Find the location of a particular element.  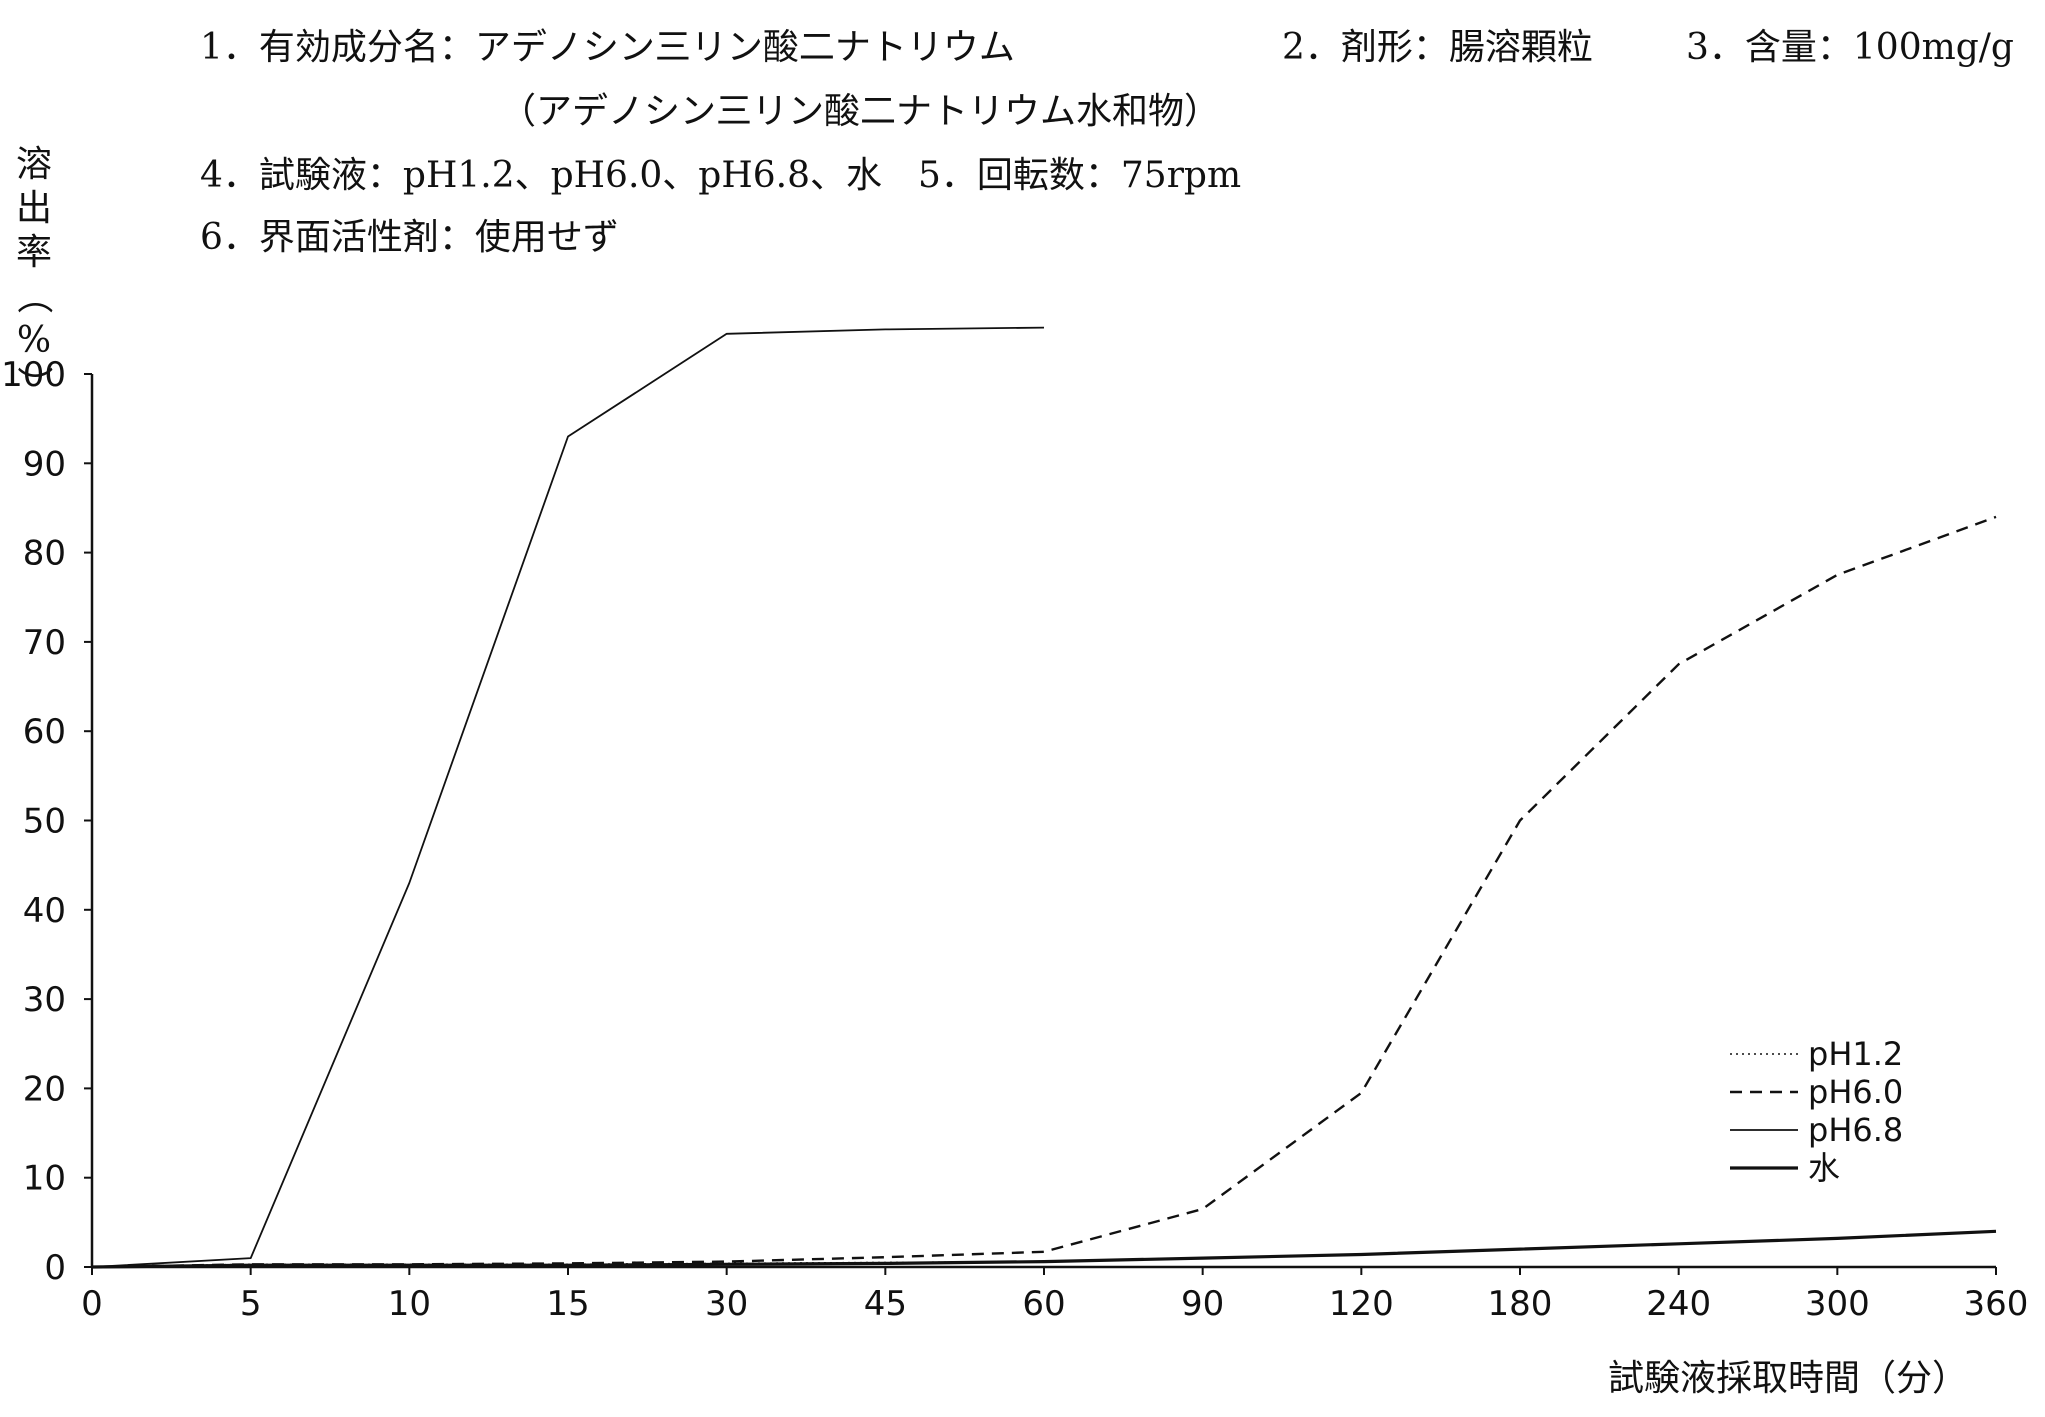

x-tick-label: 0 is located at coordinates (92, 1304).